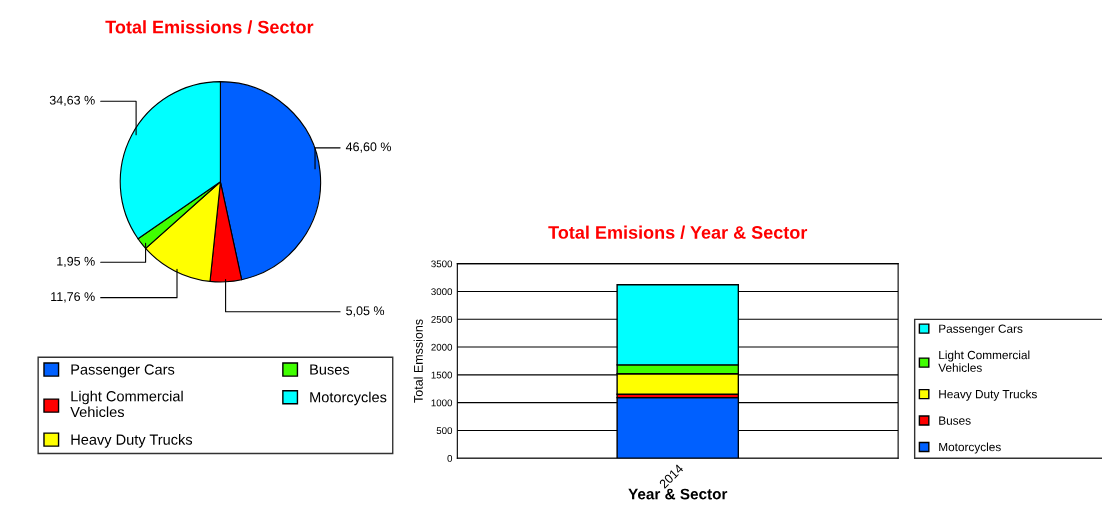 This screenshot has height=512, width=1102. I want to click on data-label: 5,05 %, so click(365, 311).